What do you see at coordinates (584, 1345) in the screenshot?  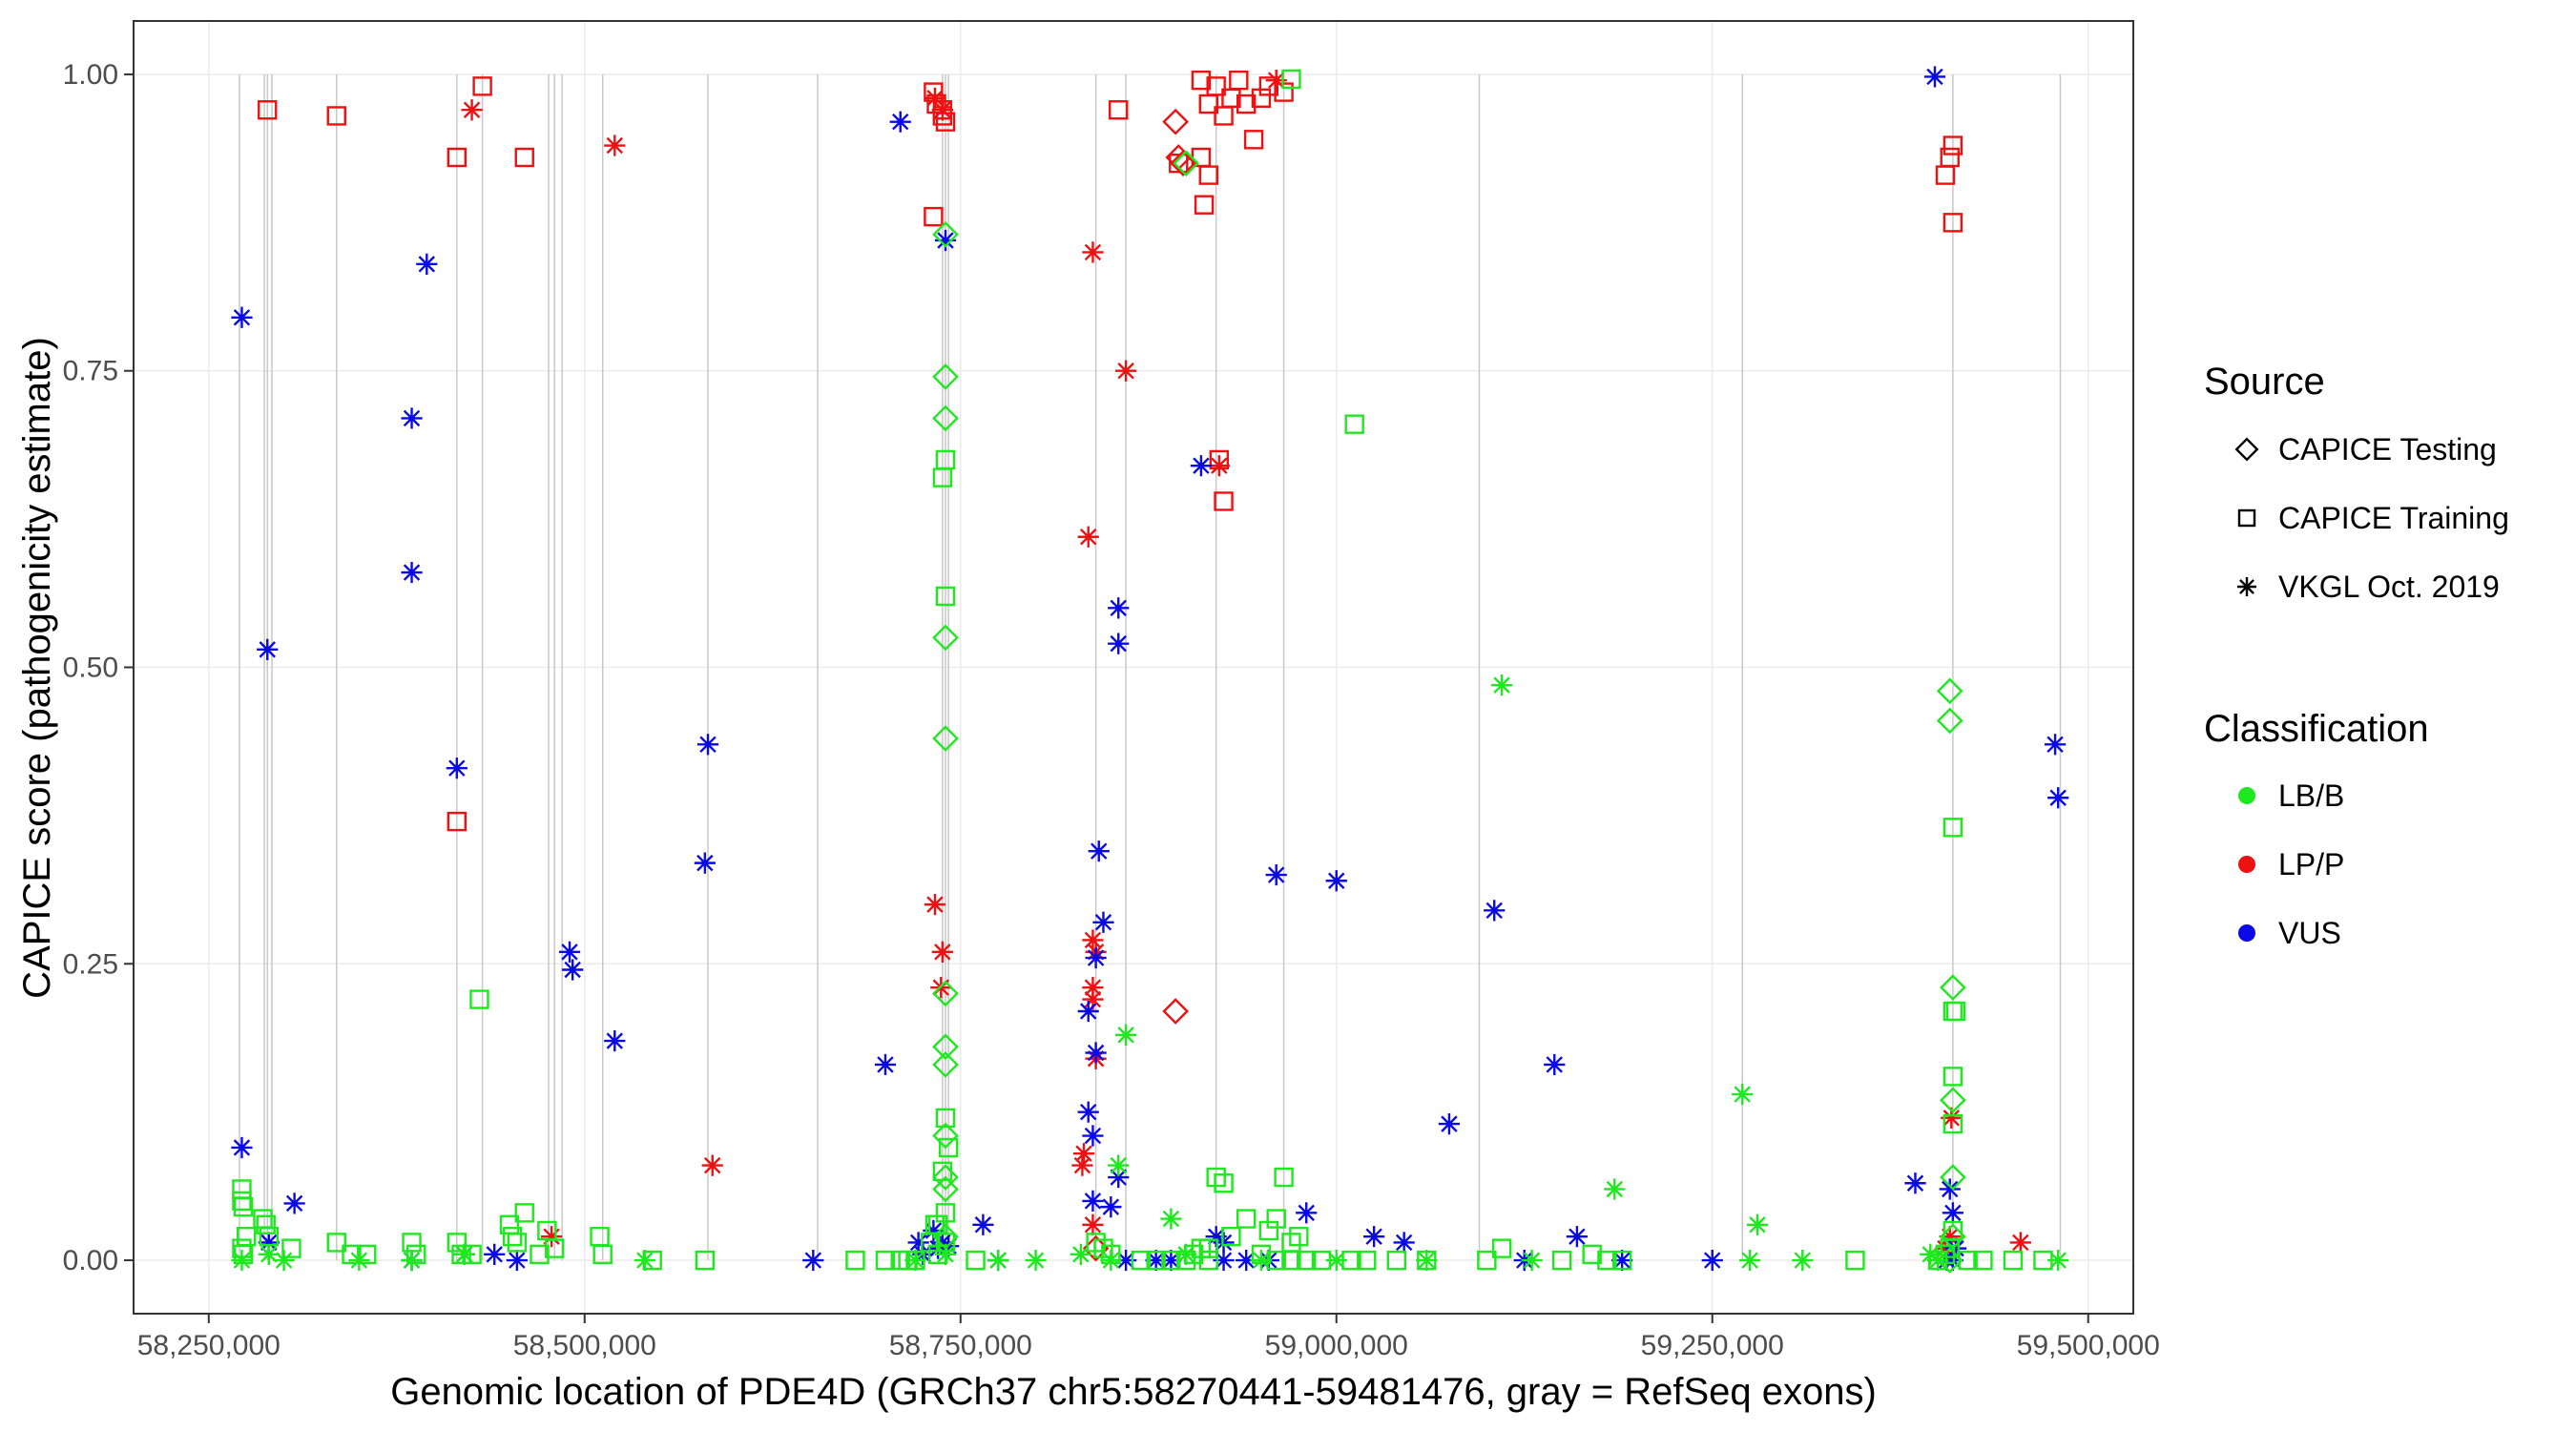 I see `x-tick-label-1: 58,500,000` at bounding box center [584, 1345].